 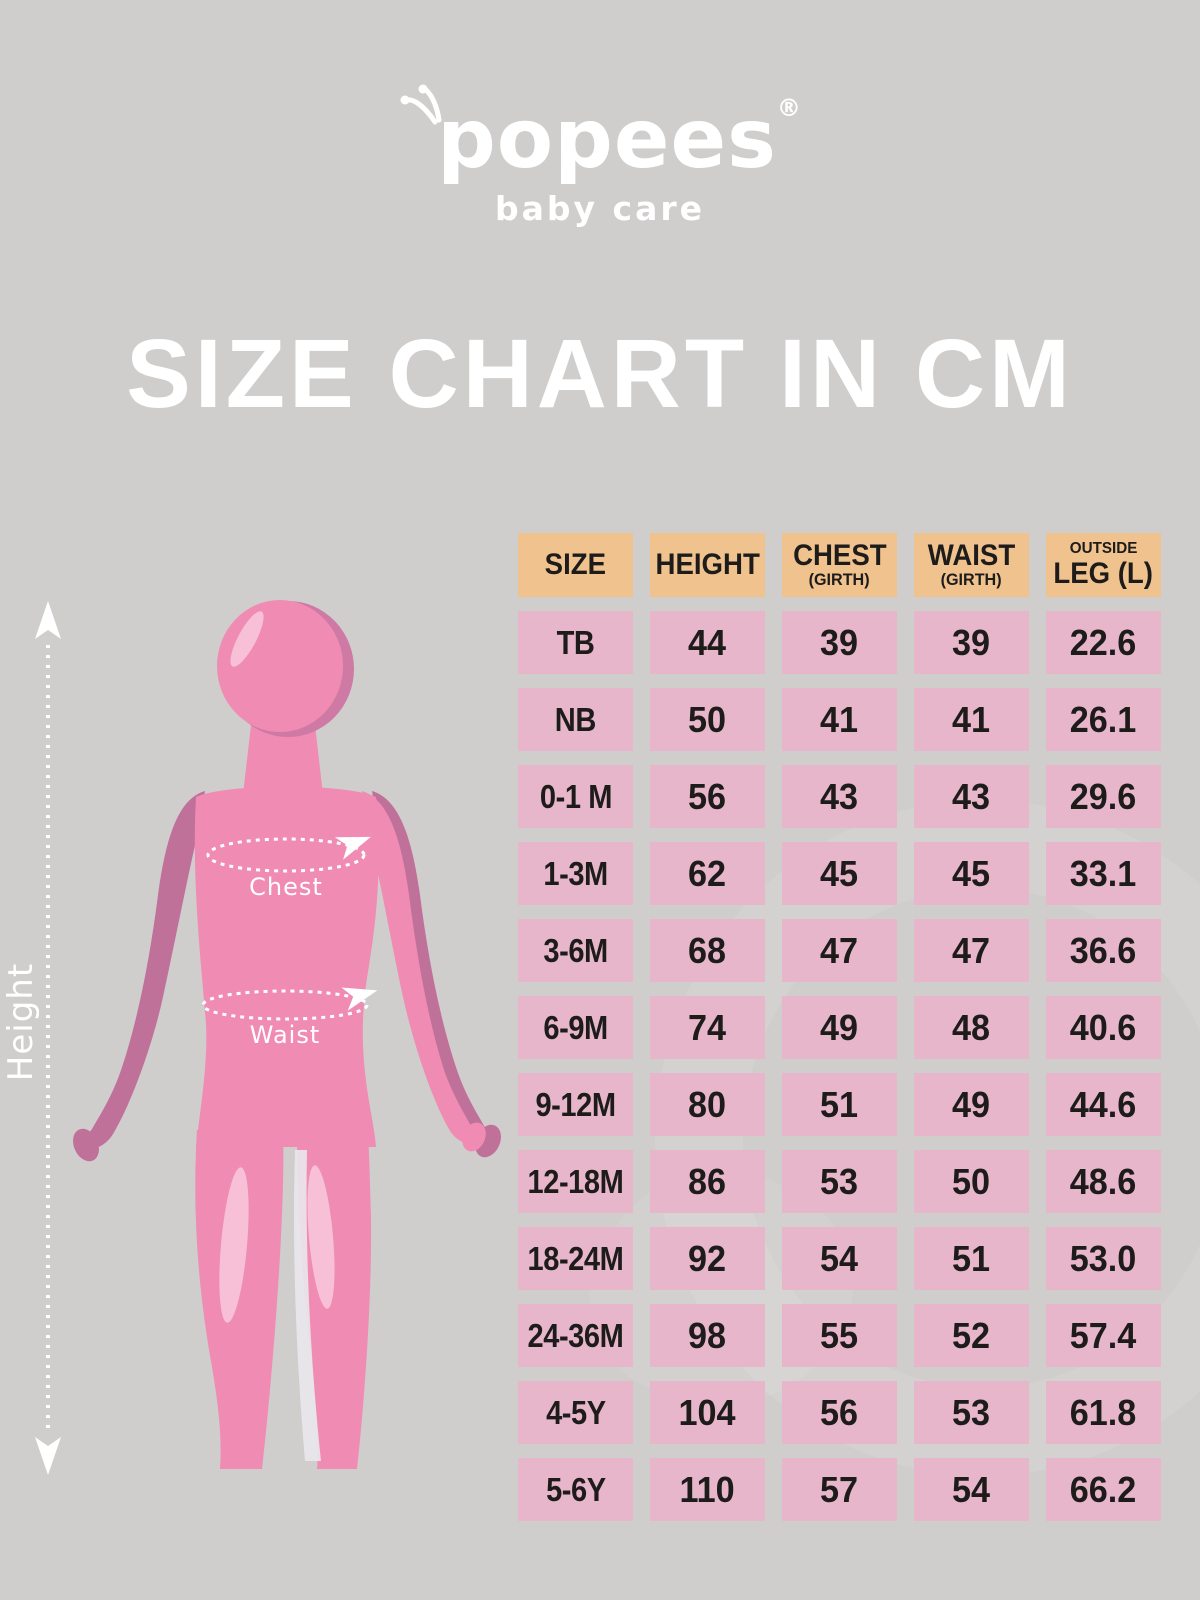 I want to click on value-cell: 80, so click(x=707, y=1104).